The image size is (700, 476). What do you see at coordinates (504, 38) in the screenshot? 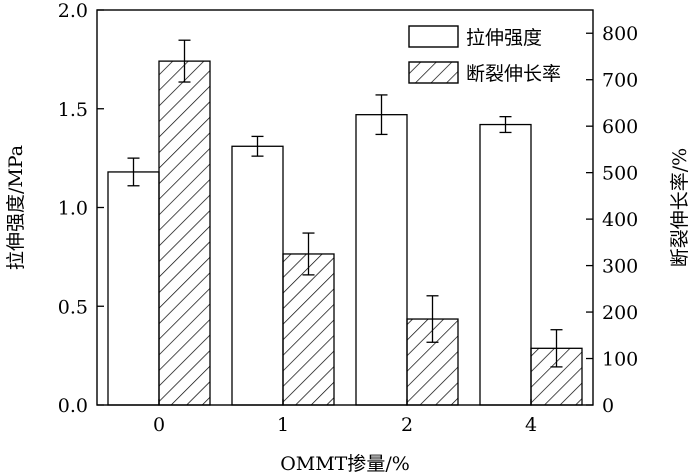
I see `legend-label-tensile-strength: 拉伸强度` at bounding box center [504, 38].